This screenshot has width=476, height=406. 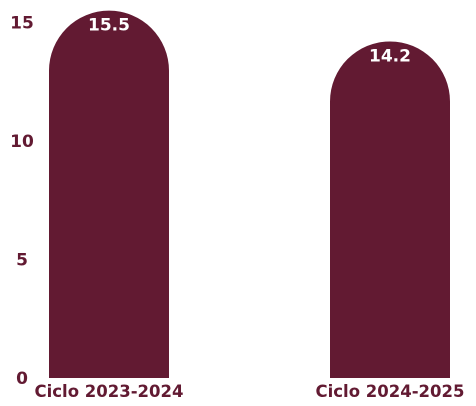 I want to click on y-tick-label: 0, so click(x=22, y=379).